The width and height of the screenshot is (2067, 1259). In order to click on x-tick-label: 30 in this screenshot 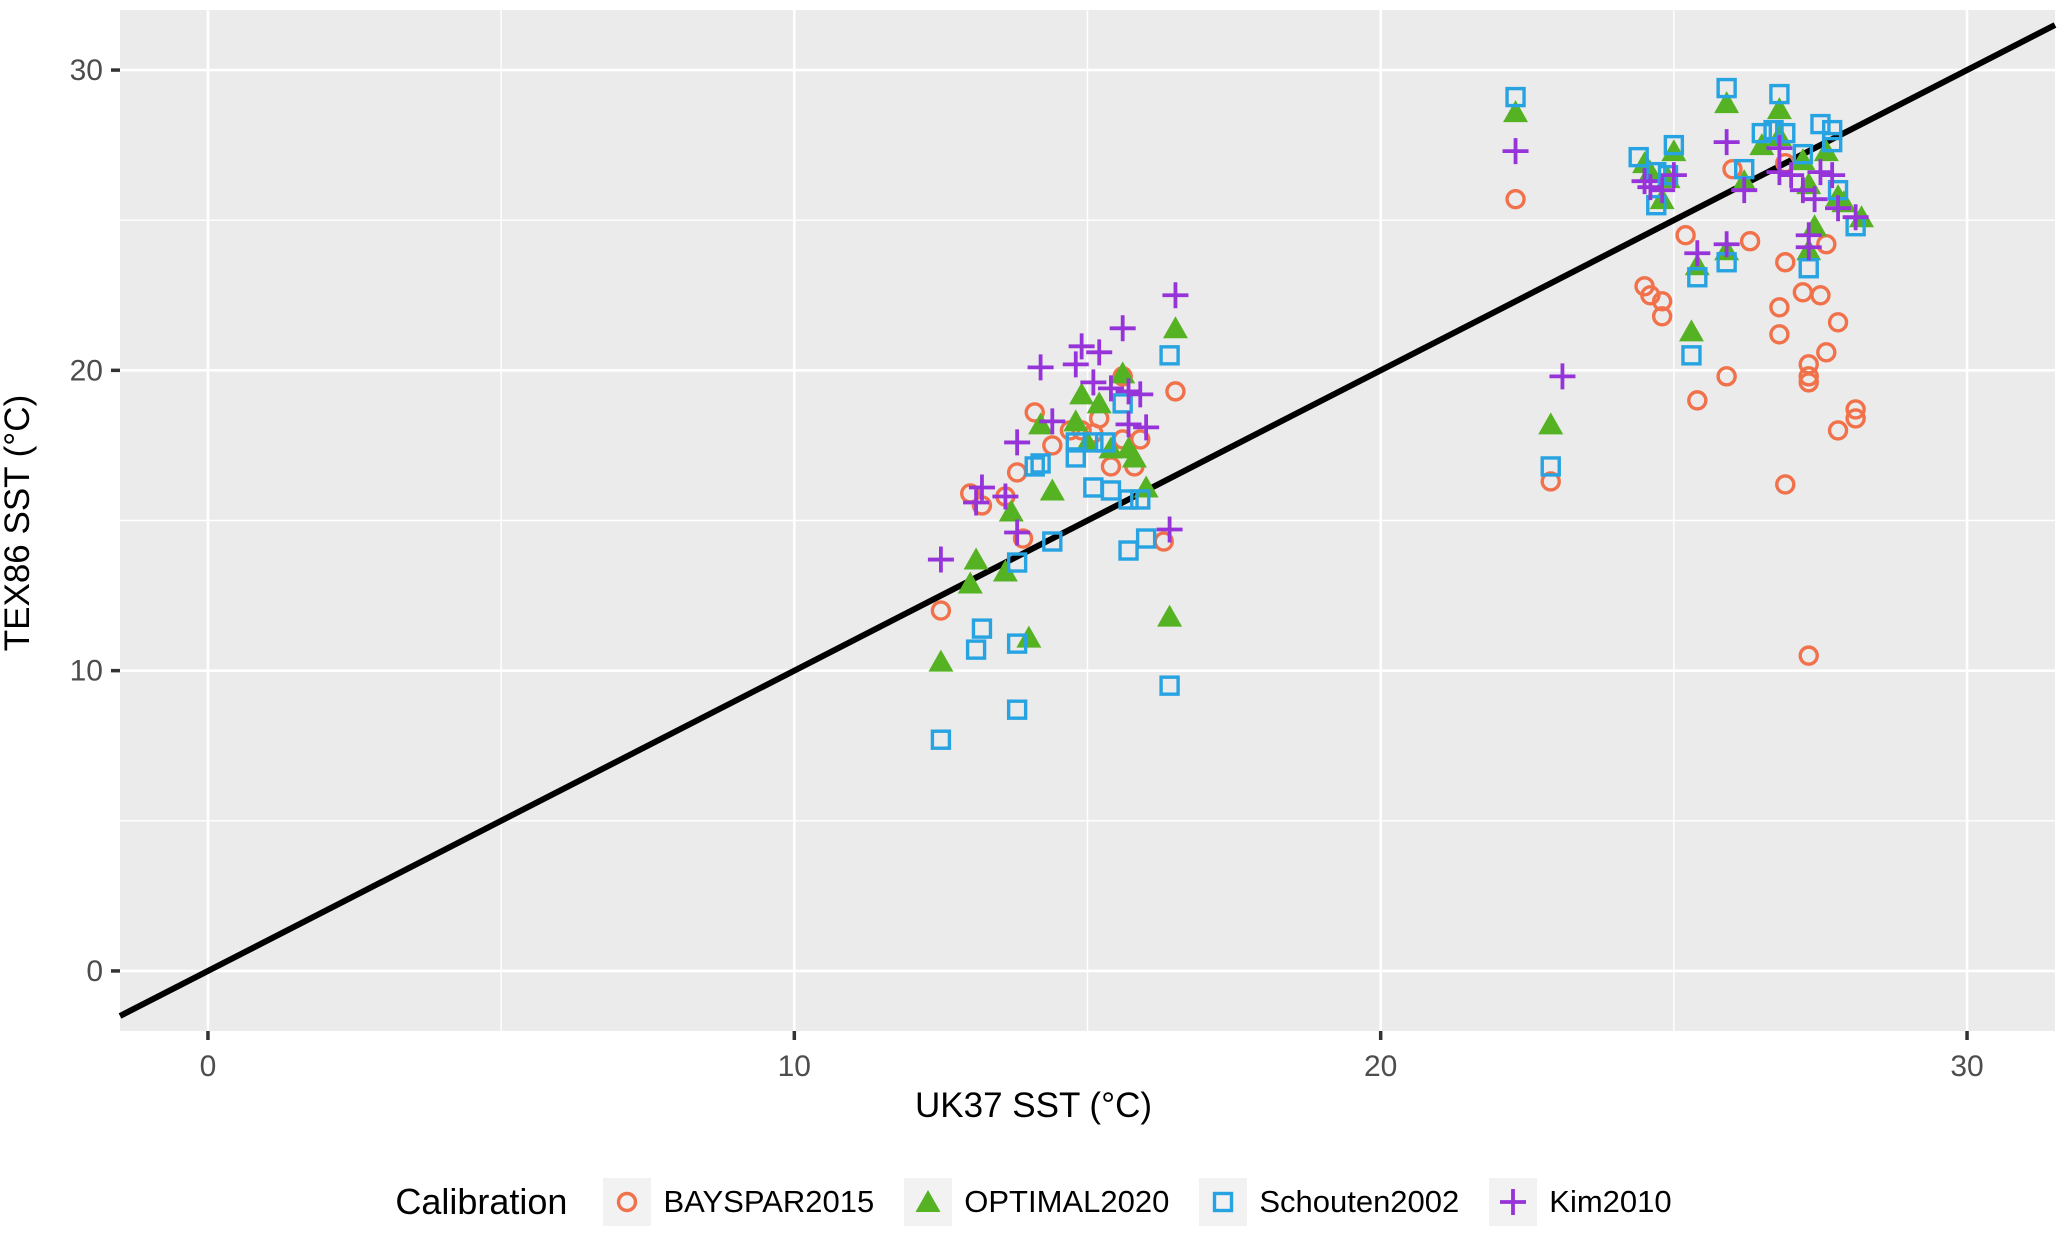, I will do `click(1966, 1066)`.